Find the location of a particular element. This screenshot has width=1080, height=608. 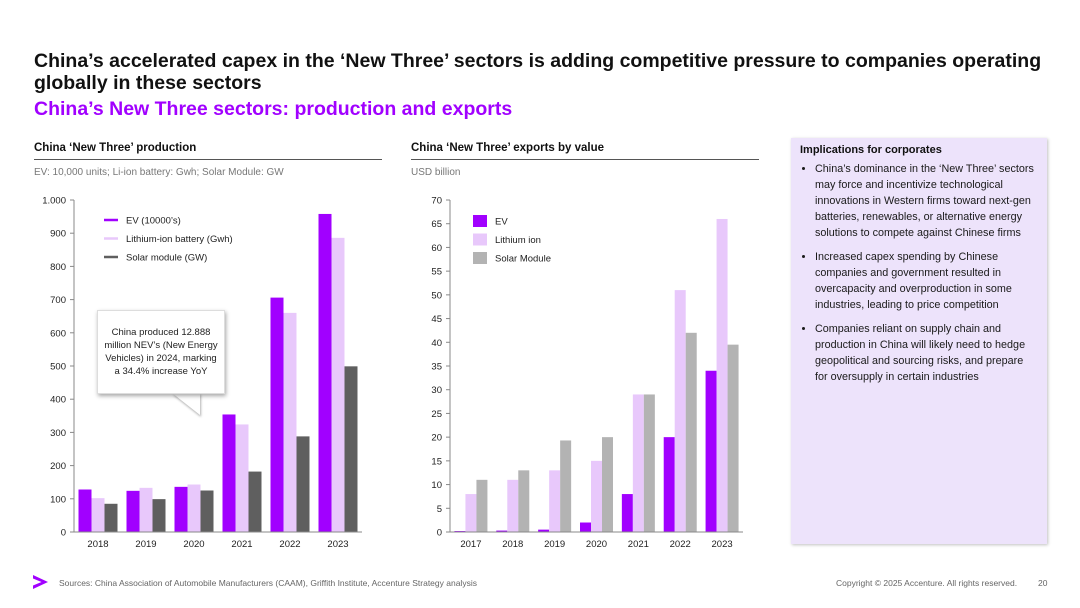

production-legend-label: Solar module (GW) is located at coordinates (166, 258).